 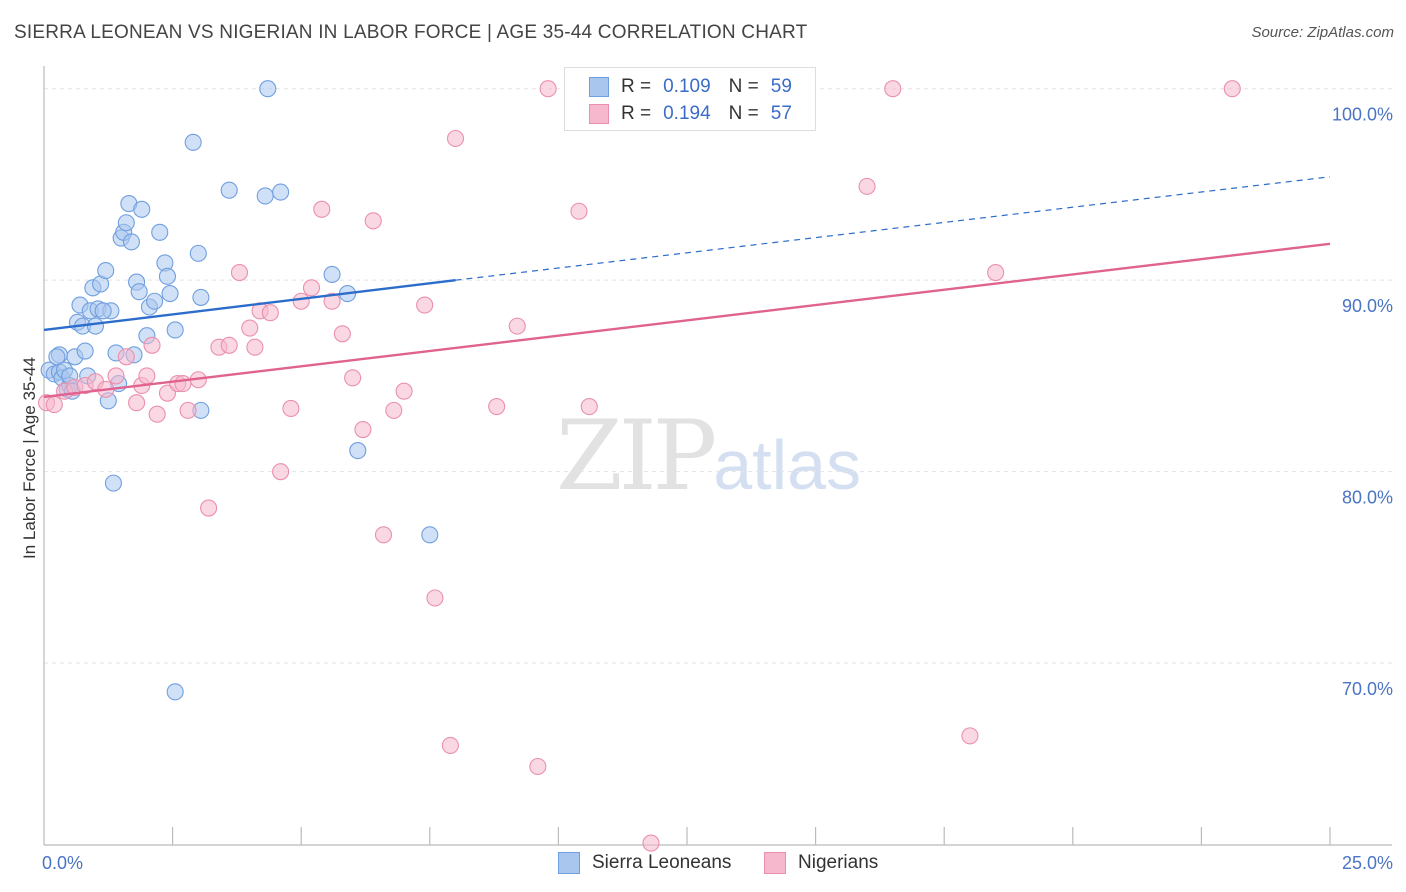 What do you see at coordinates (1367, 306) in the screenshot?
I see `y-tick-label: 90.0%` at bounding box center [1367, 306].